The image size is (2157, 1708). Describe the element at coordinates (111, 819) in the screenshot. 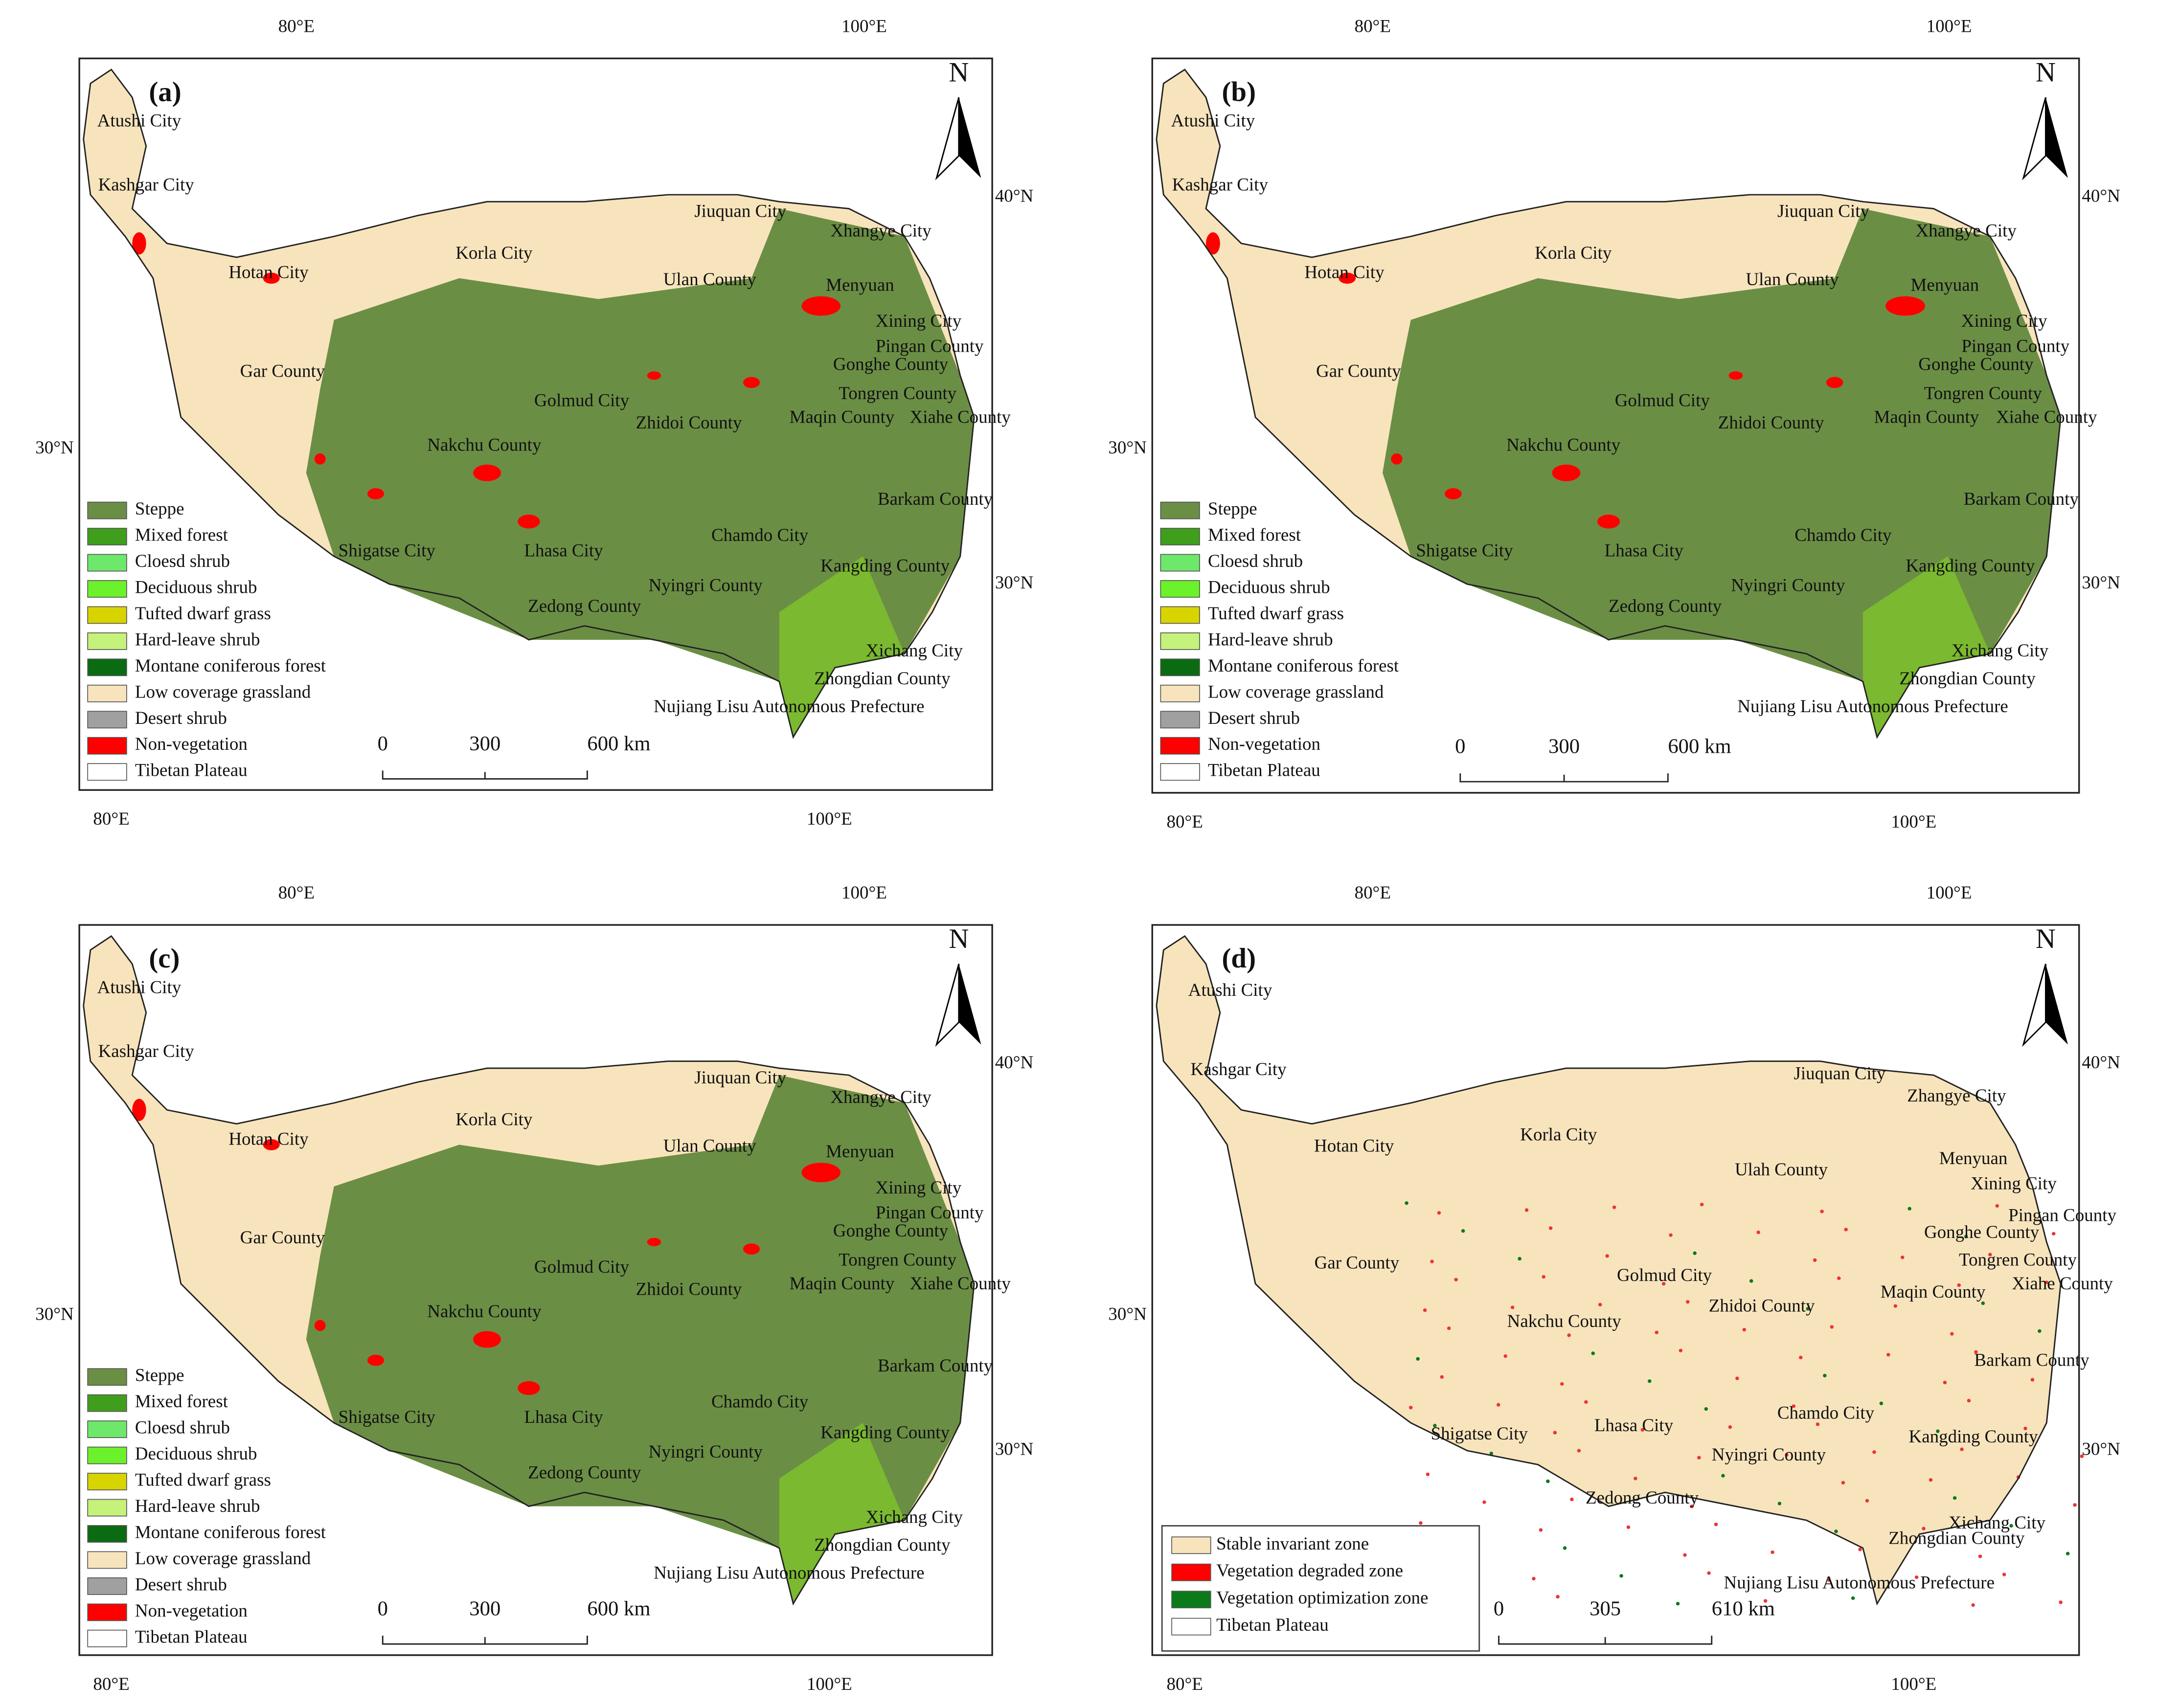

I see `longitude-label: 80°E` at that location.